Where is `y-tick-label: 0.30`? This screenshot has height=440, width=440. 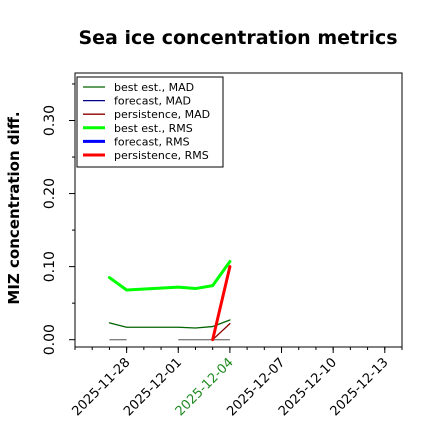
y-tick-label: 0.30 is located at coordinates (50, 120).